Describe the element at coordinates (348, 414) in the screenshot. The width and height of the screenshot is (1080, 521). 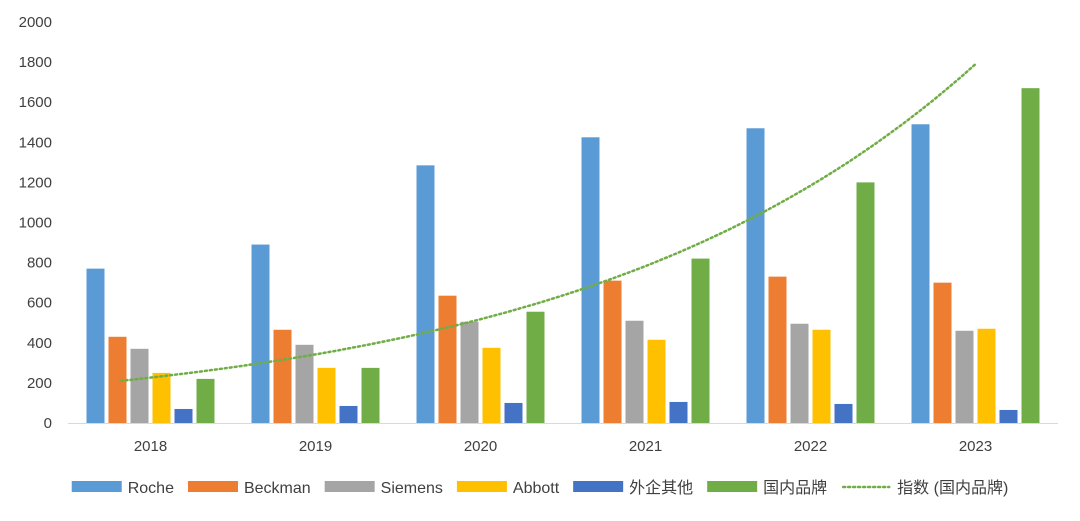
I see `bar-外企其他-2019` at that location.